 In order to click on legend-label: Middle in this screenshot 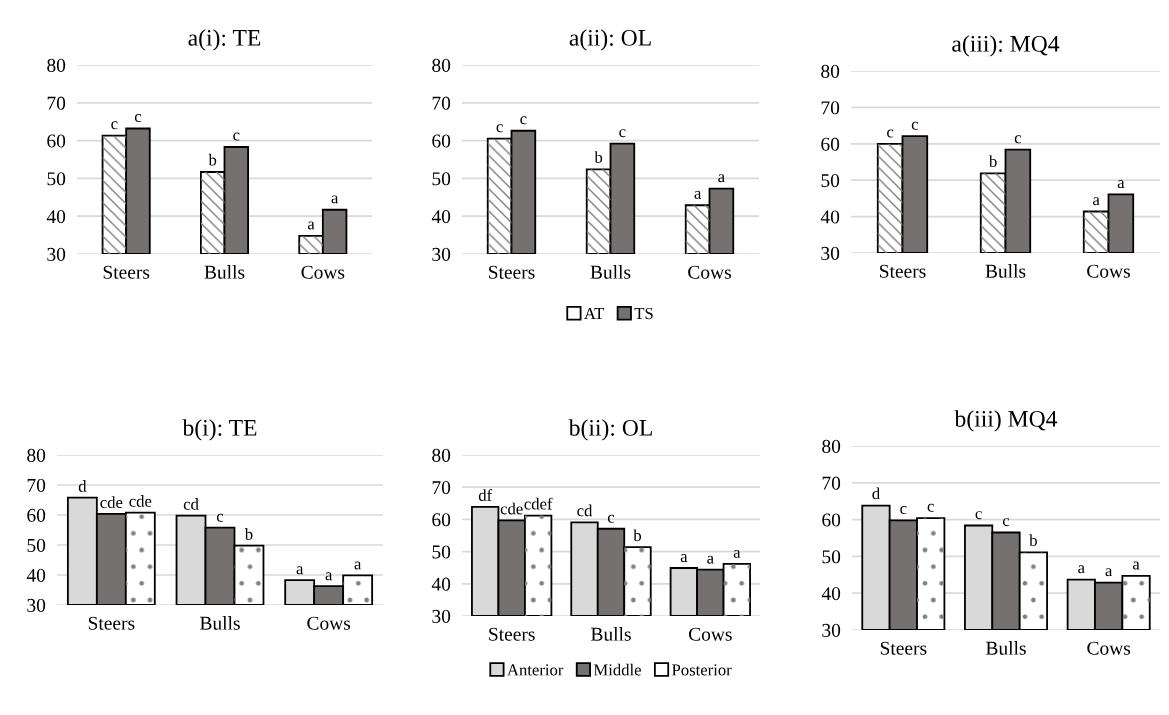, I will do `click(617, 669)`.